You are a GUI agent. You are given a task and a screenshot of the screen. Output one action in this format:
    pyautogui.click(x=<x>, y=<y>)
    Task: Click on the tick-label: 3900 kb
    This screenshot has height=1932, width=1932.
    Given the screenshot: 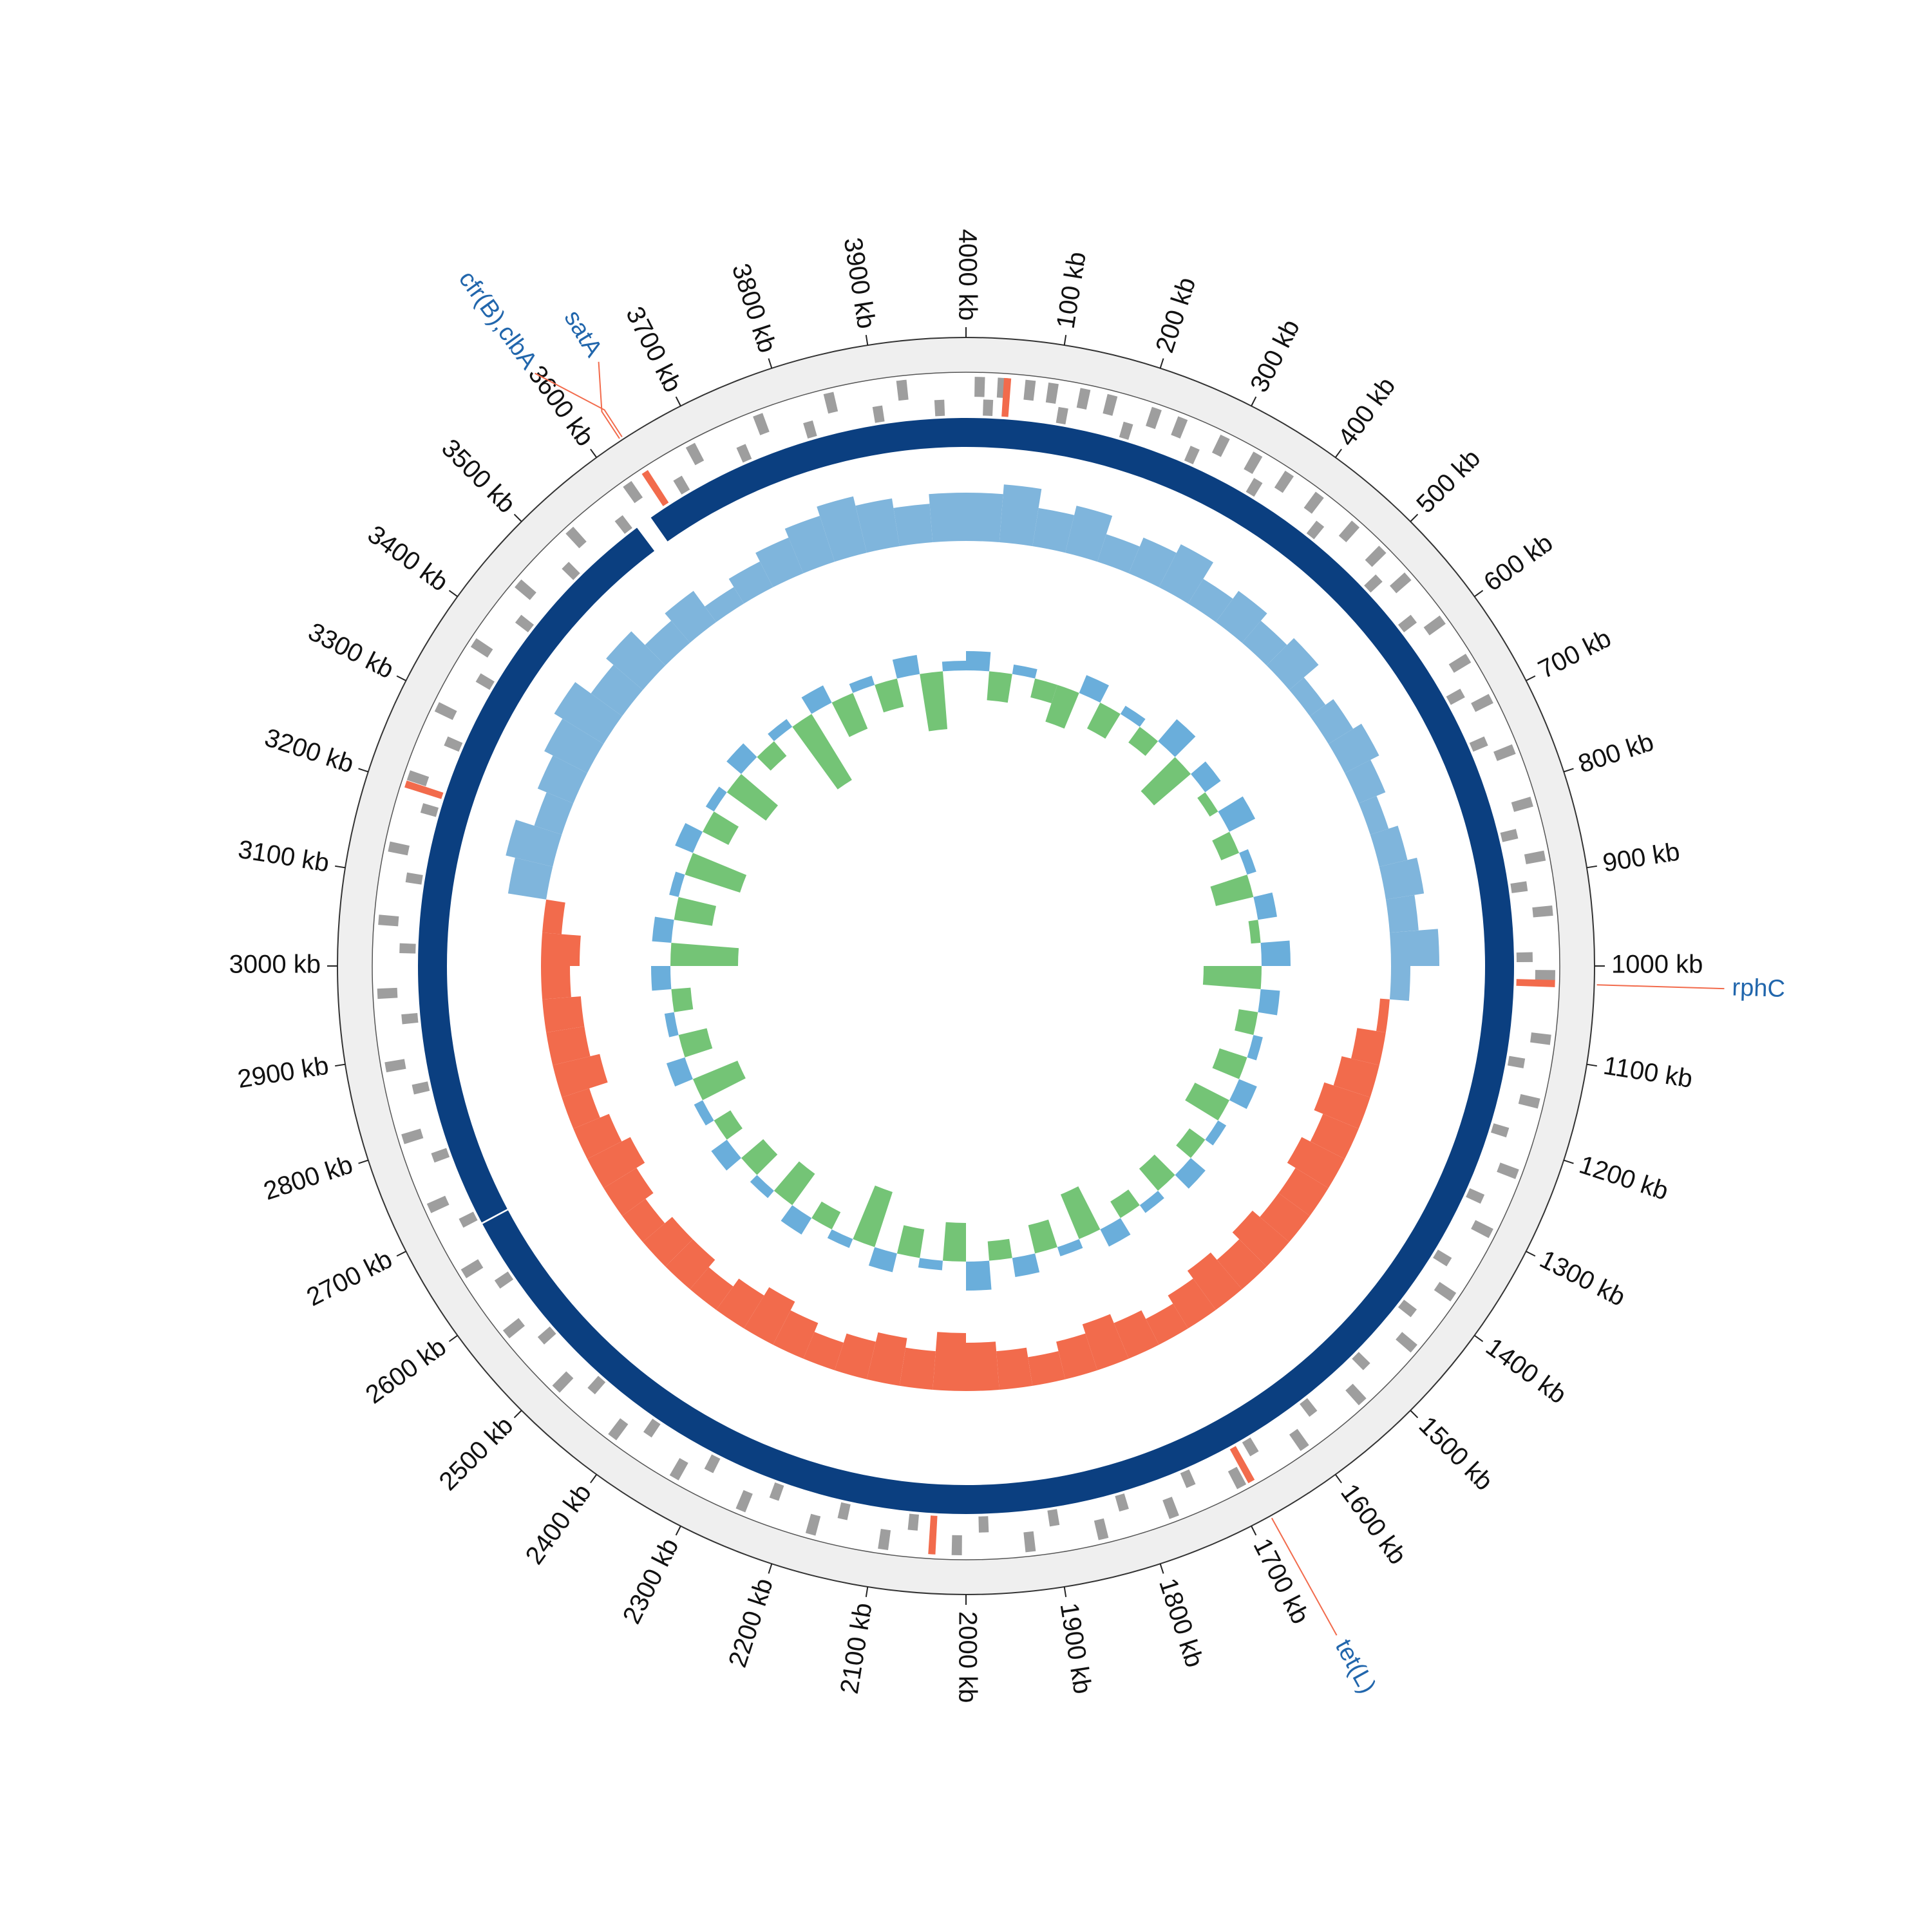 What is the action you would take?
    pyautogui.click(x=859, y=283)
    